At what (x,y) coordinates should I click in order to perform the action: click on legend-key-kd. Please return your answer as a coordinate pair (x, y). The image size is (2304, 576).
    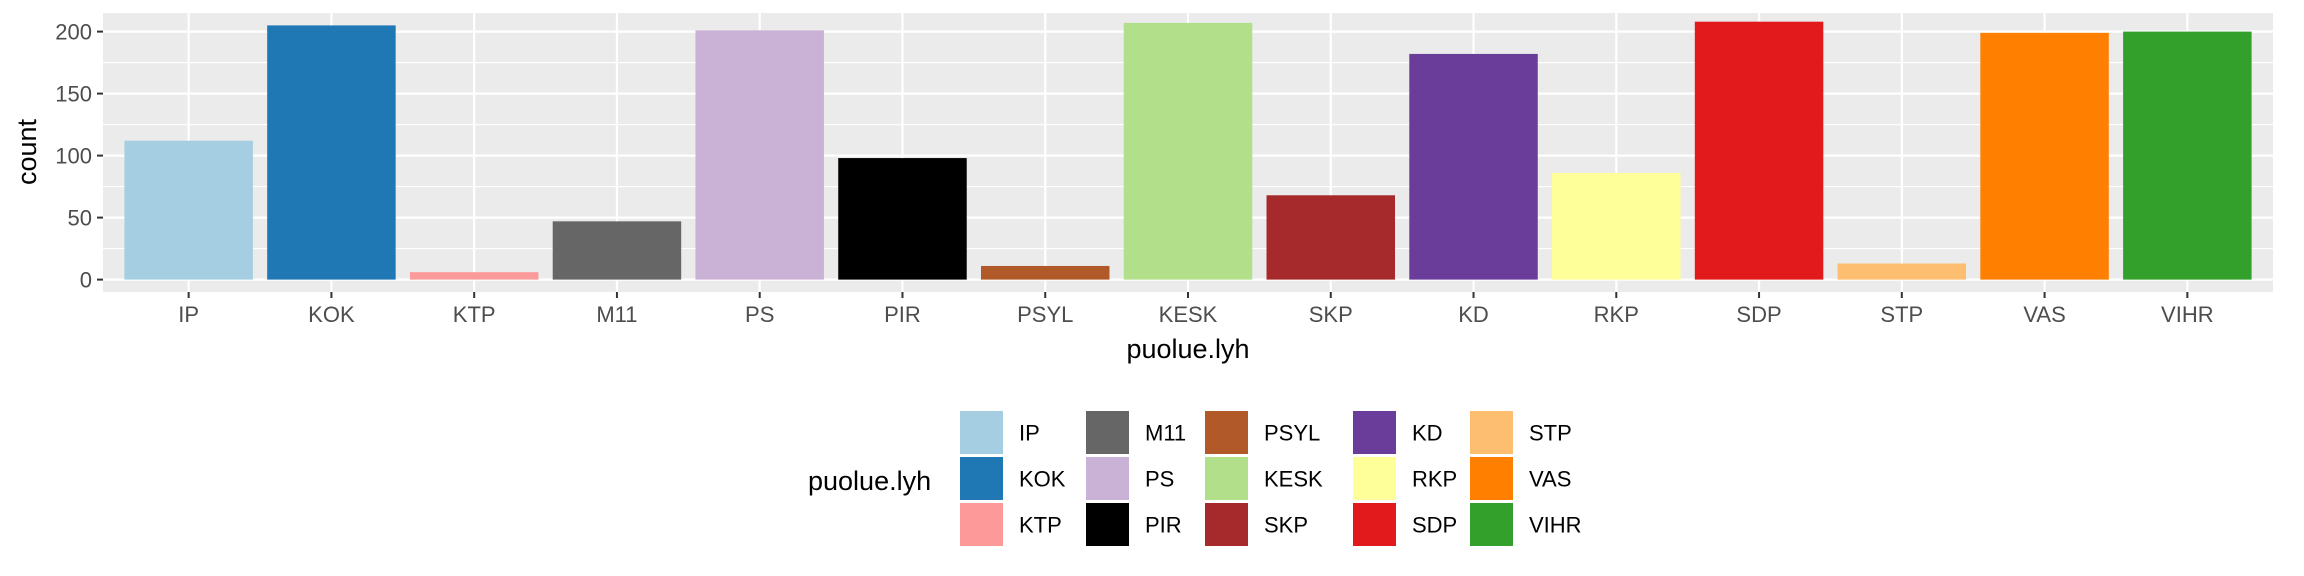
    Looking at the image, I should click on (1374, 432).